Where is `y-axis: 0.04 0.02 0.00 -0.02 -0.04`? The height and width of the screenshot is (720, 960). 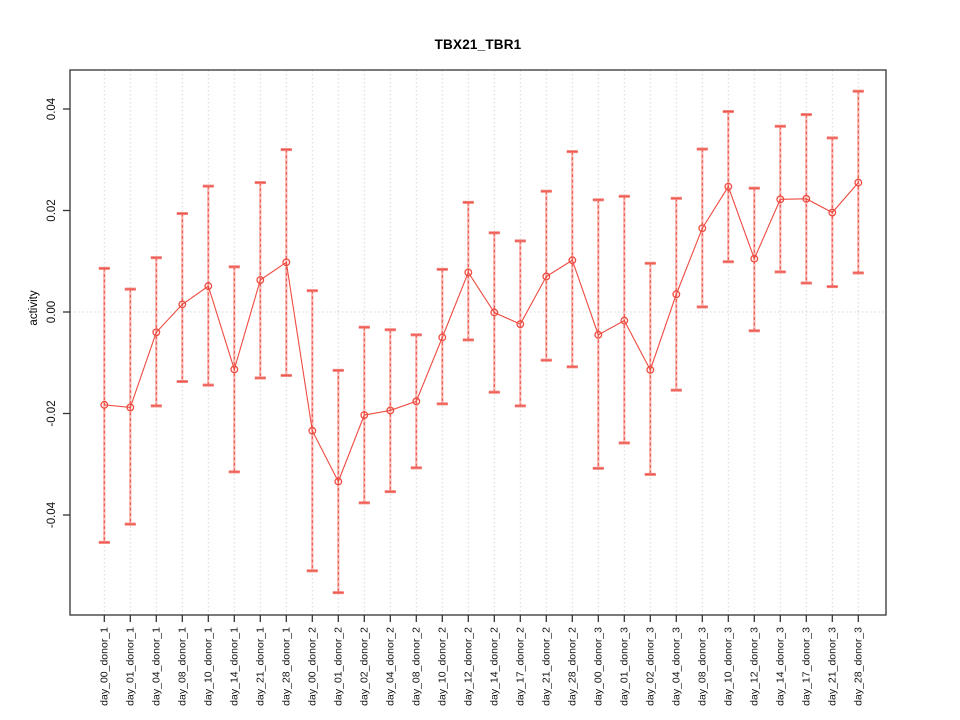
y-axis: 0.04 0.02 0.00 -0.02 -0.04 is located at coordinates (58, 312).